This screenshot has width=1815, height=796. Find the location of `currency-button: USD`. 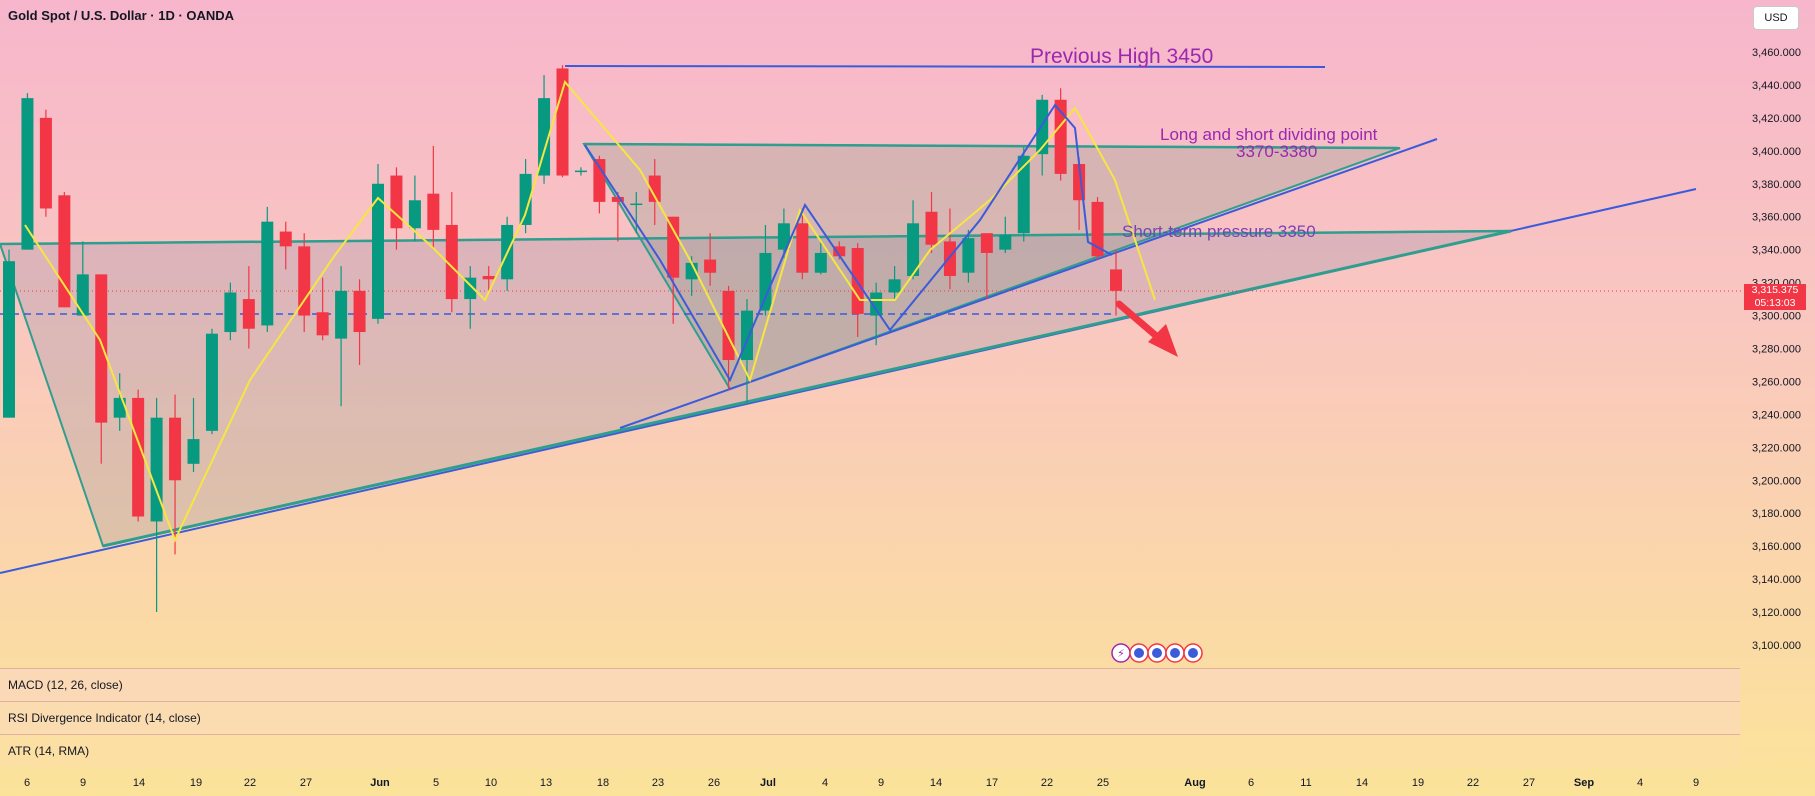

currency-button: USD is located at coordinates (1776, 18).